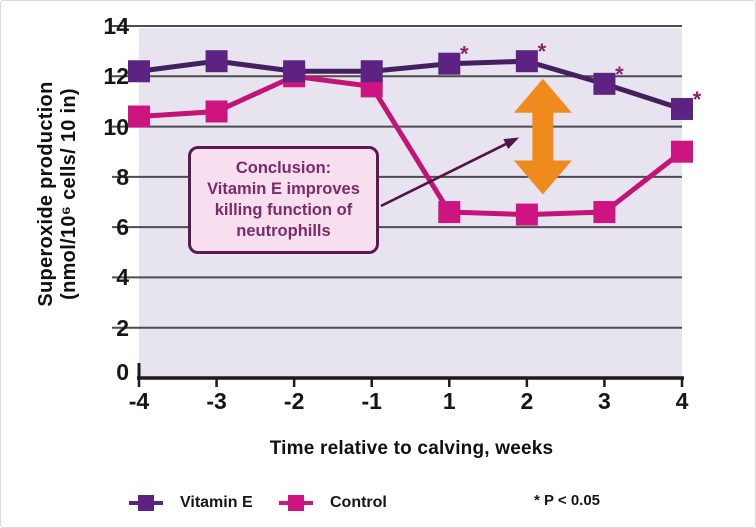 The width and height of the screenshot is (756, 528). What do you see at coordinates (446, 173) in the screenshot?
I see `annotation-arrow-line` at bounding box center [446, 173].